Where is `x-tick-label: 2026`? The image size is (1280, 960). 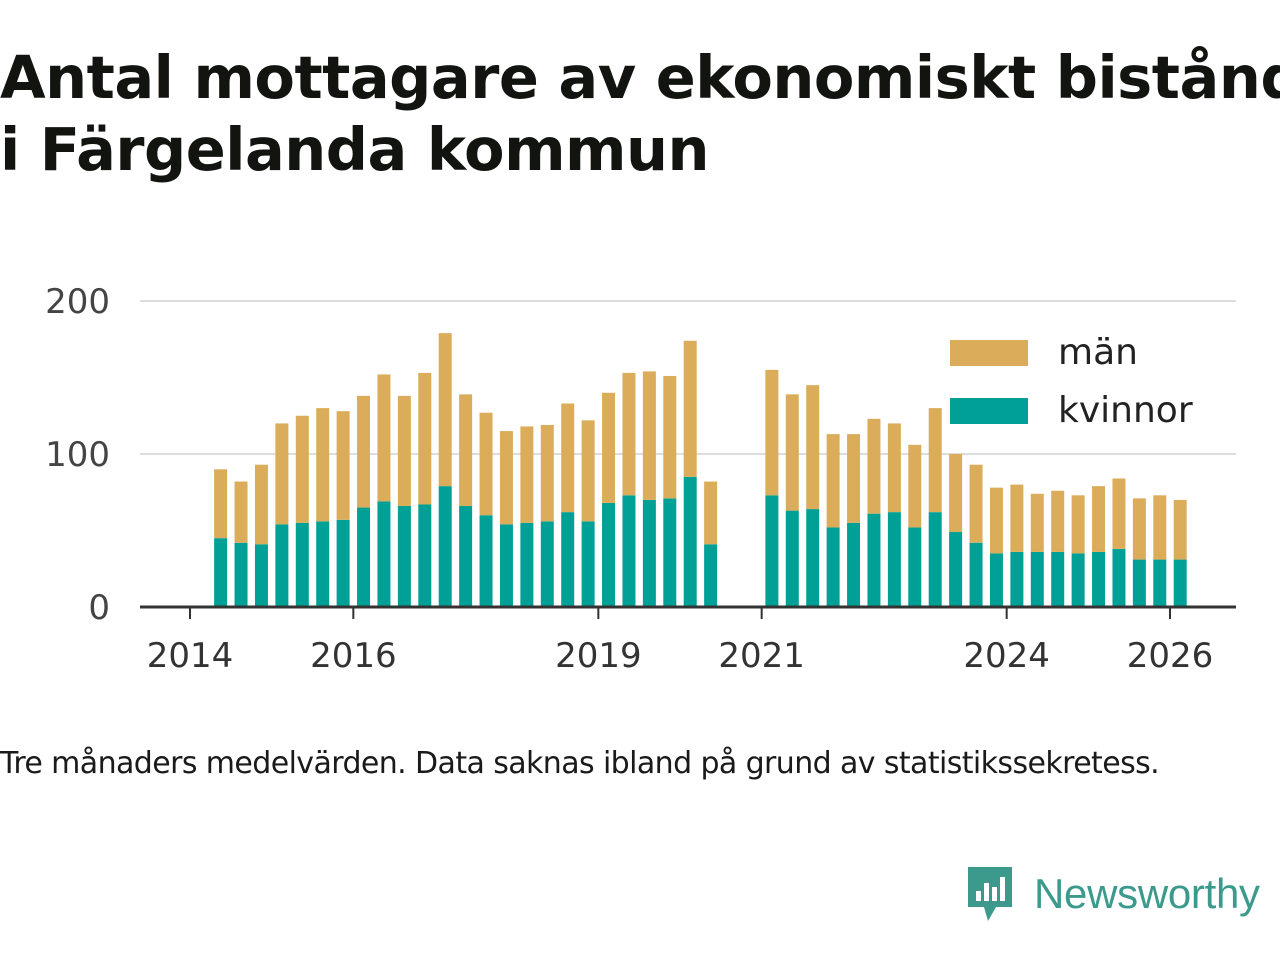 x-tick-label: 2026 is located at coordinates (1170, 656).